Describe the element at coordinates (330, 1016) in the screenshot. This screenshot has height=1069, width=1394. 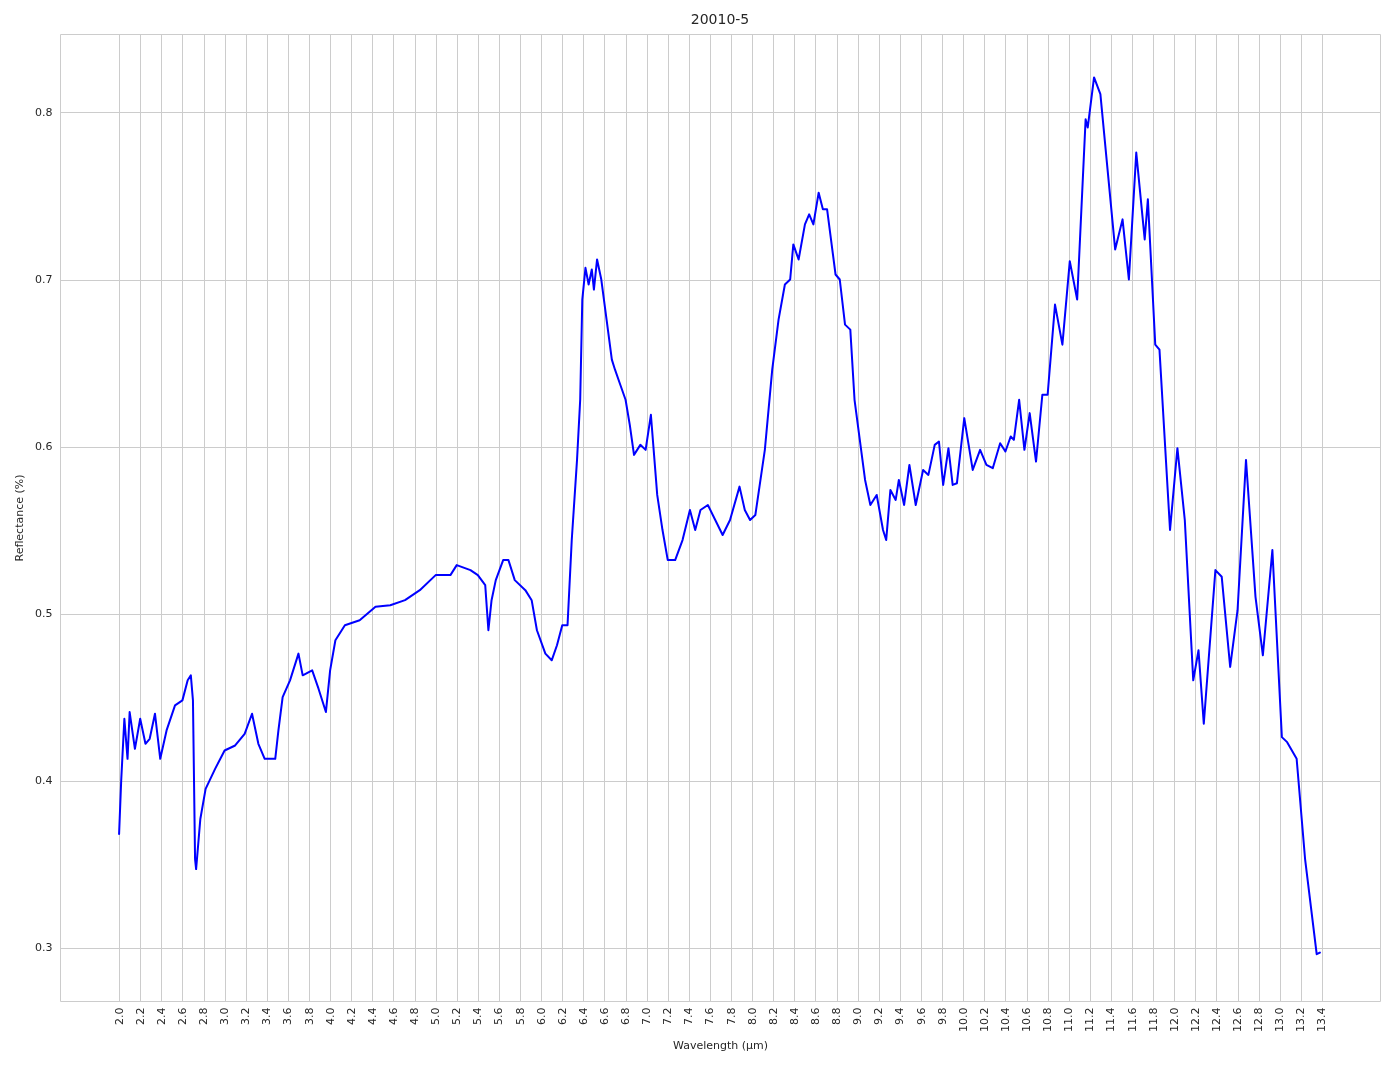
I see `x-tick-label: 4.0` at that location.